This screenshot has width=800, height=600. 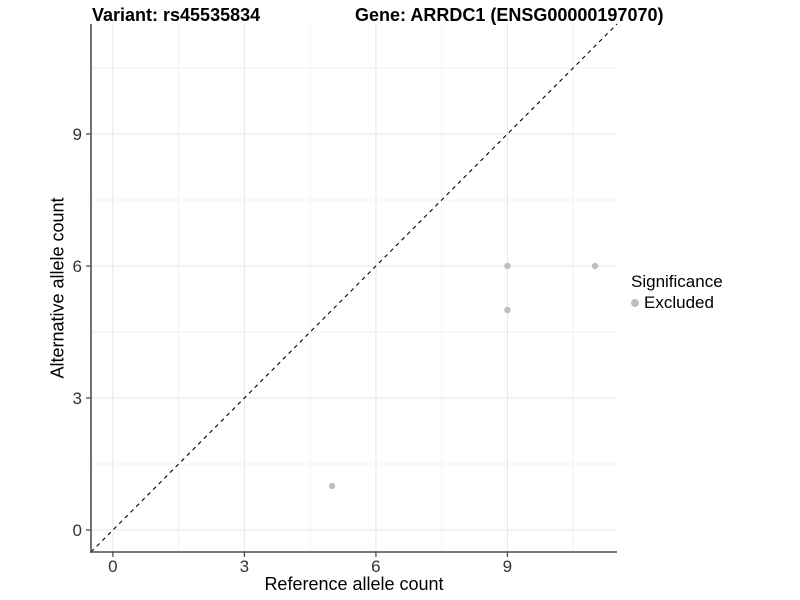 I want to click on x-tick-label: 9, so click(x=507, y=566).